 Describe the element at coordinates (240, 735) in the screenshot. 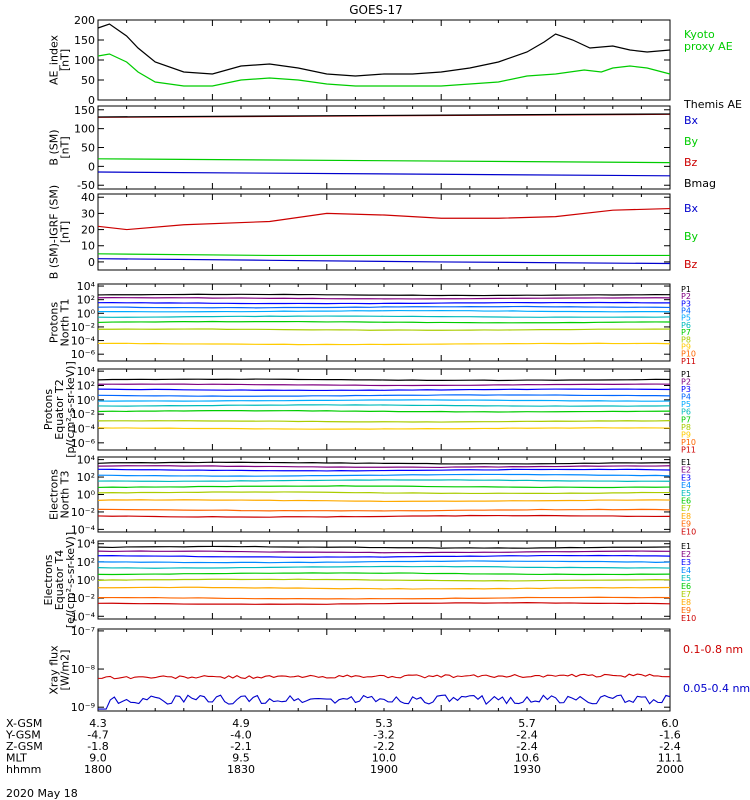

I see `x-row-value: -4.0` at that location.